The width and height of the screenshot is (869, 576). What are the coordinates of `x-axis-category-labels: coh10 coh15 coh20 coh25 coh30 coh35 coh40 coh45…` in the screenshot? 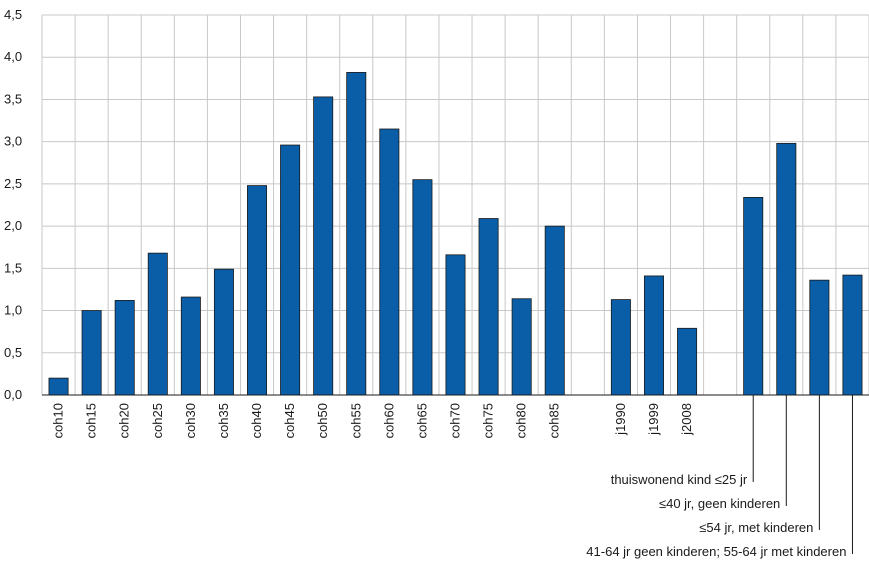 It's located at (373, 420).